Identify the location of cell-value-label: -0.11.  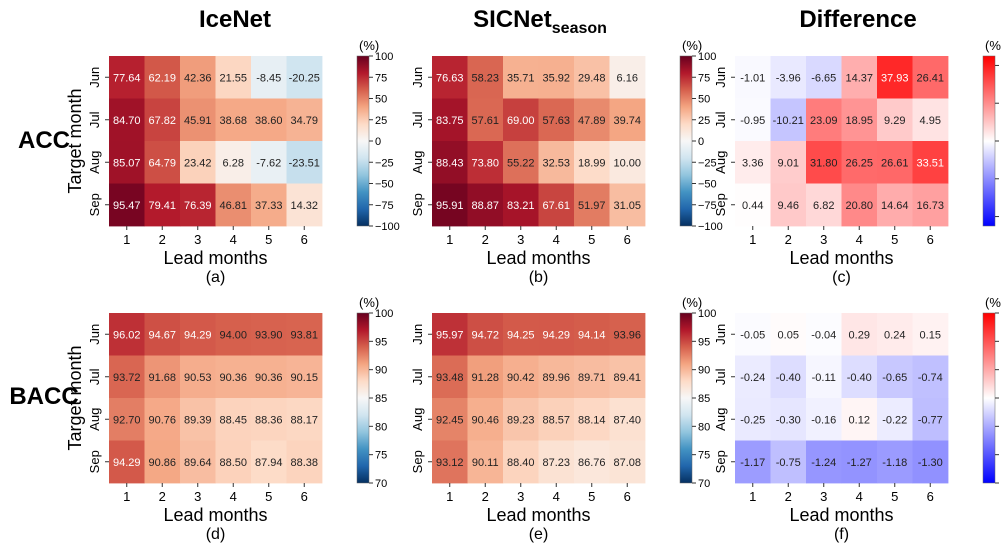
(824, 378).